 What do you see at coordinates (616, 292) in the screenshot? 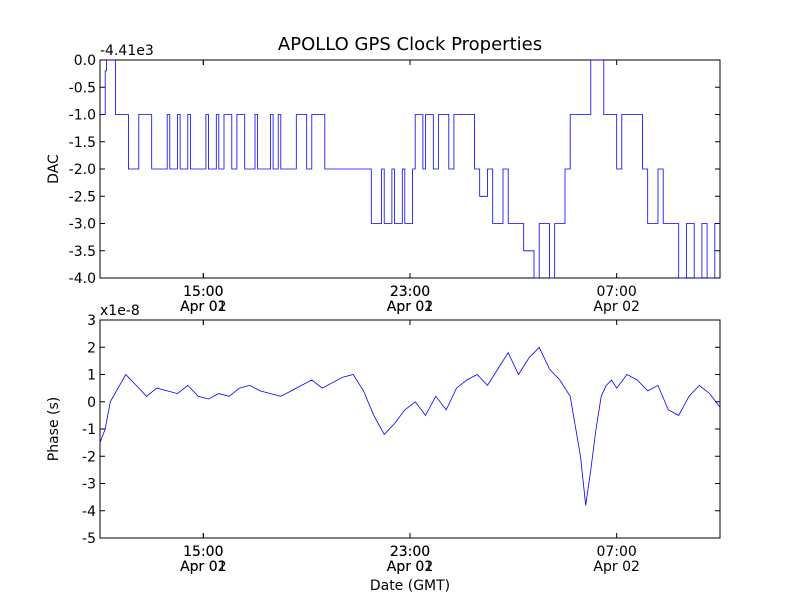
I see `dac-x-tick-time: 07:00` at bounding box center [616, 292].